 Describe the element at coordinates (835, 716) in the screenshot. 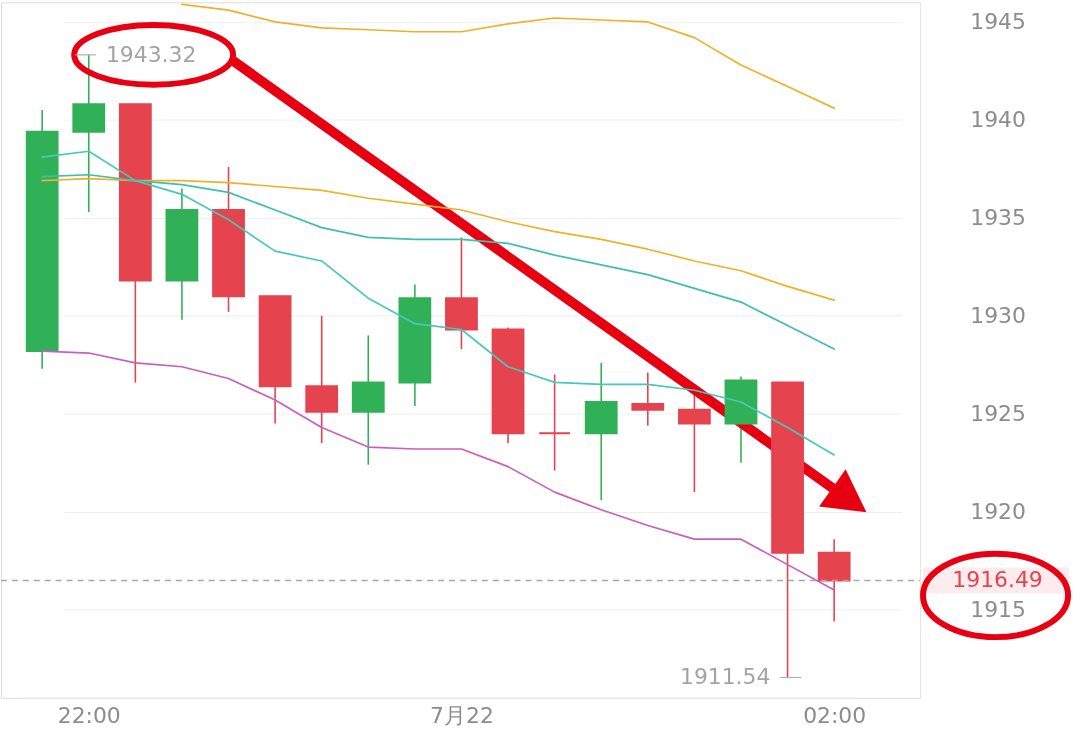

I see `x-tick-label: 02:00` at that location.